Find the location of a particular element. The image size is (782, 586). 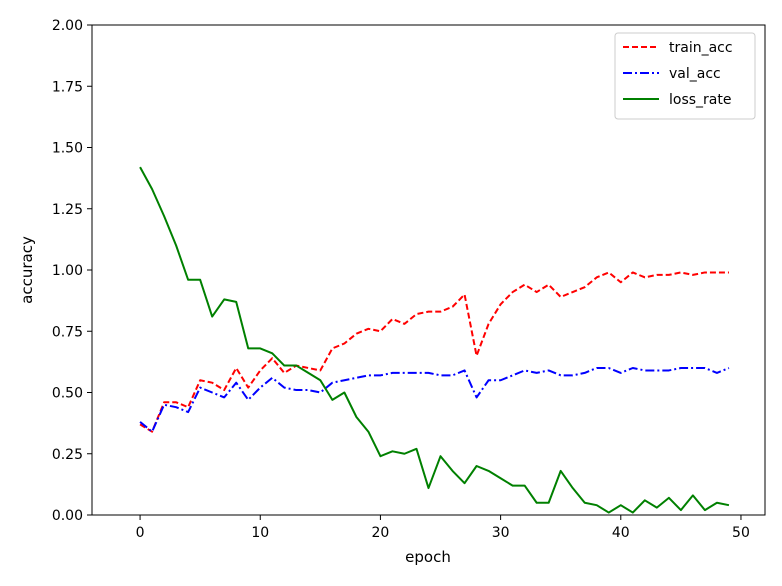

y-tick-label: 1.75 is located at coordinates (67, 87).